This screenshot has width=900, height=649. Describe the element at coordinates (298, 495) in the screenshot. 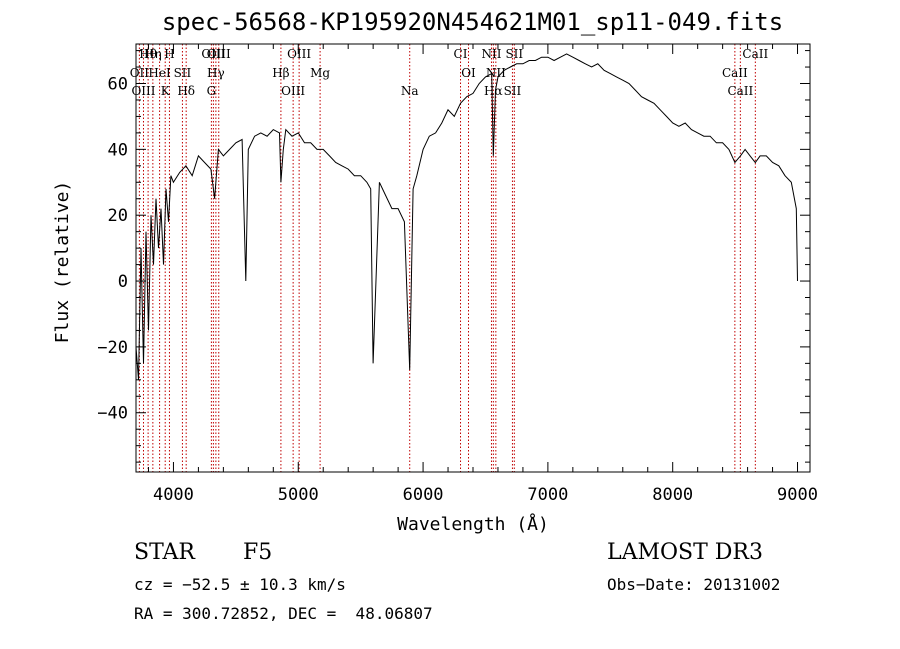

I see `x-tick-label: 5000` at that location.